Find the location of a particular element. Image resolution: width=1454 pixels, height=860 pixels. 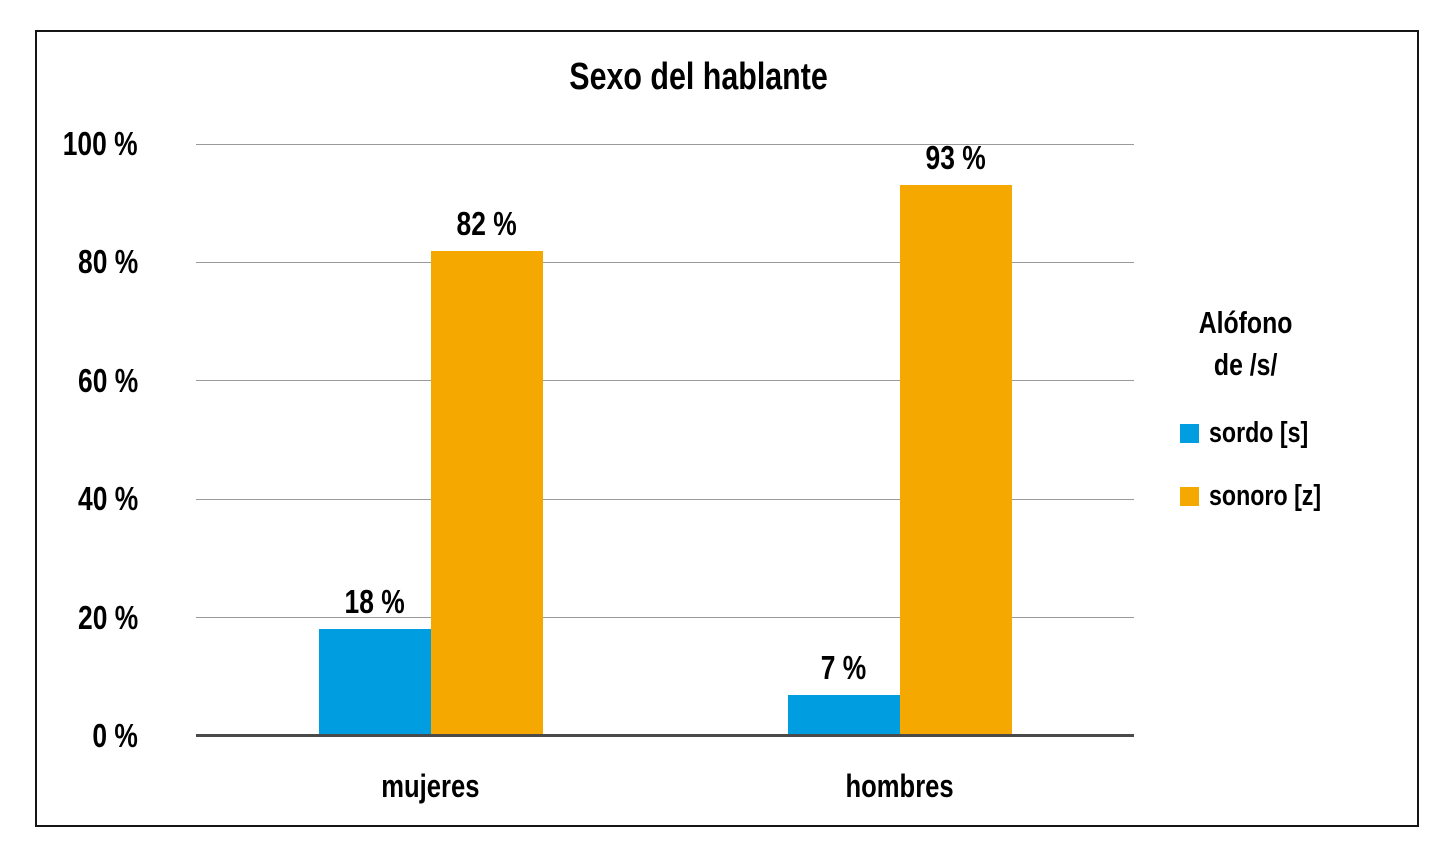

legend-title-line-2: de /s/ is located at coordinates (1246, 365).